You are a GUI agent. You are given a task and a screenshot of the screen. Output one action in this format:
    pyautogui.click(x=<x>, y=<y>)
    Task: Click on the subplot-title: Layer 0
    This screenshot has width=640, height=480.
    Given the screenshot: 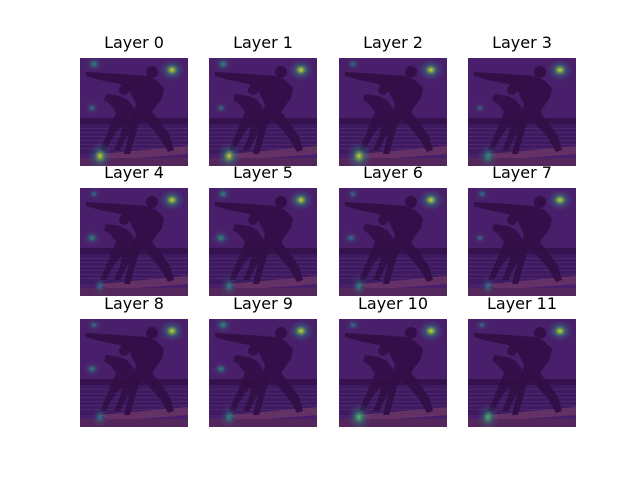 What is the action you would take?
    pyautogui.click(x=134, y=42)
    